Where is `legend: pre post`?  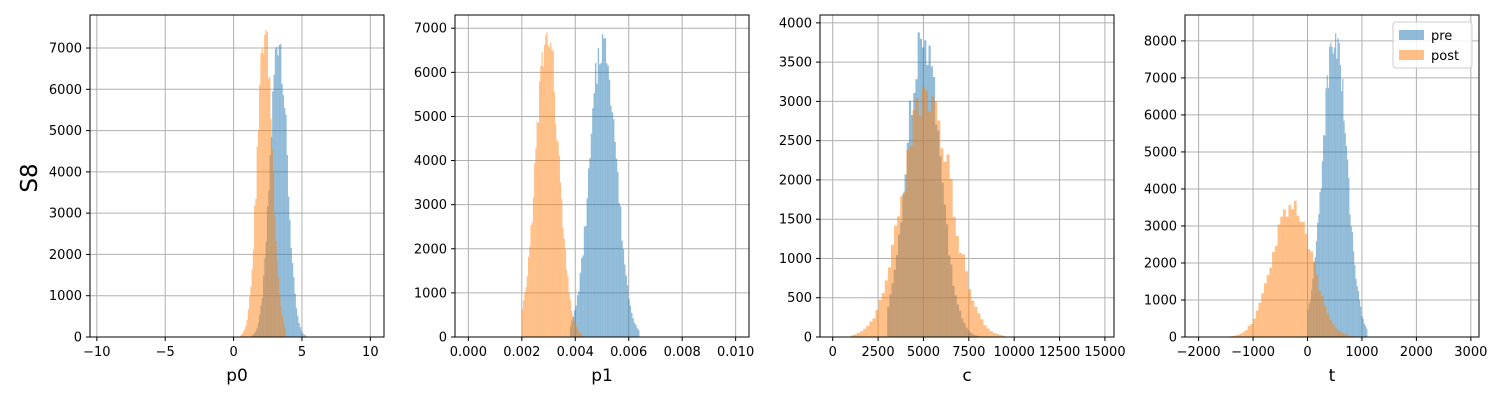 legend: pre post is located at coordinates (1432, 45).